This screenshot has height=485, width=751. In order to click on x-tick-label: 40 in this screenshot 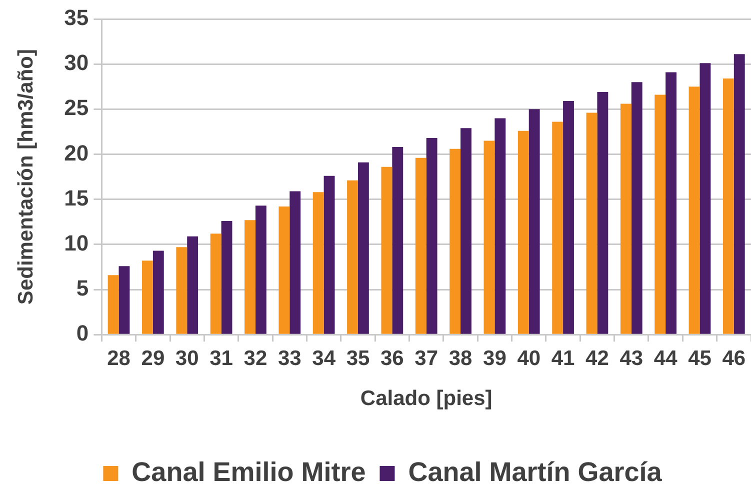, I will do `click(529, 358)`.